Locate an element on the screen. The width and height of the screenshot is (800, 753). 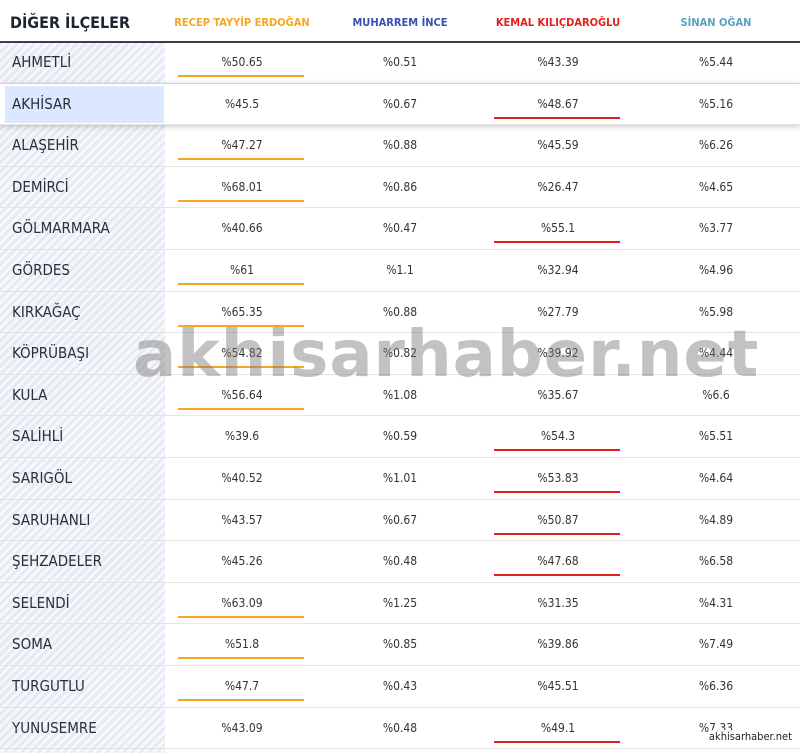
district-name: GÖRDES is located at coordinates (41, 270).